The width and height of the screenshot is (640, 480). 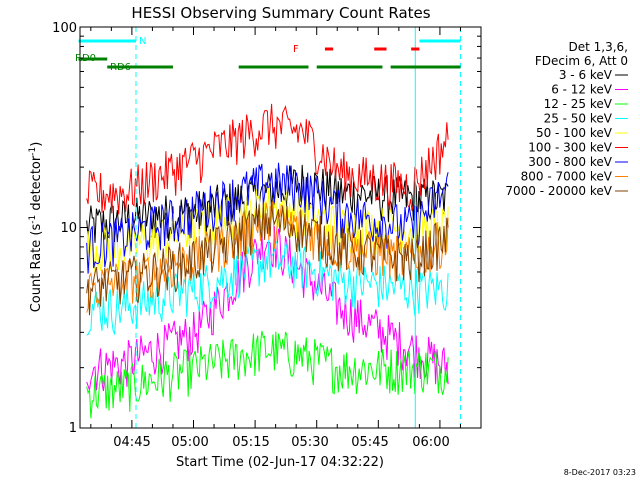 I want to click on y-axis-label-end: ), so click(x=36, y=144).